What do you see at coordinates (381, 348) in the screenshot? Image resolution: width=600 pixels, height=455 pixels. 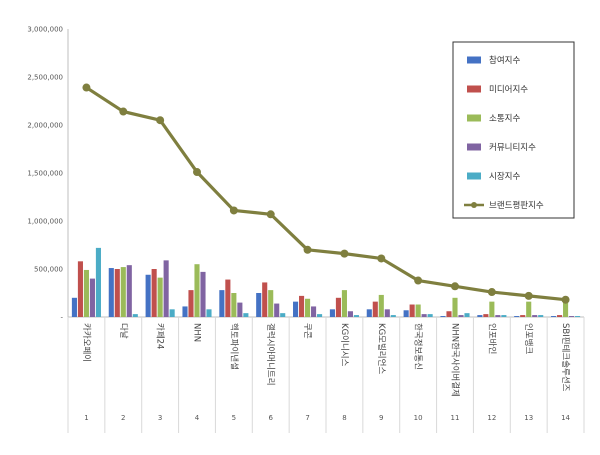 I see `category-label: KG모빌리언스` at bounding box center [381, 348].